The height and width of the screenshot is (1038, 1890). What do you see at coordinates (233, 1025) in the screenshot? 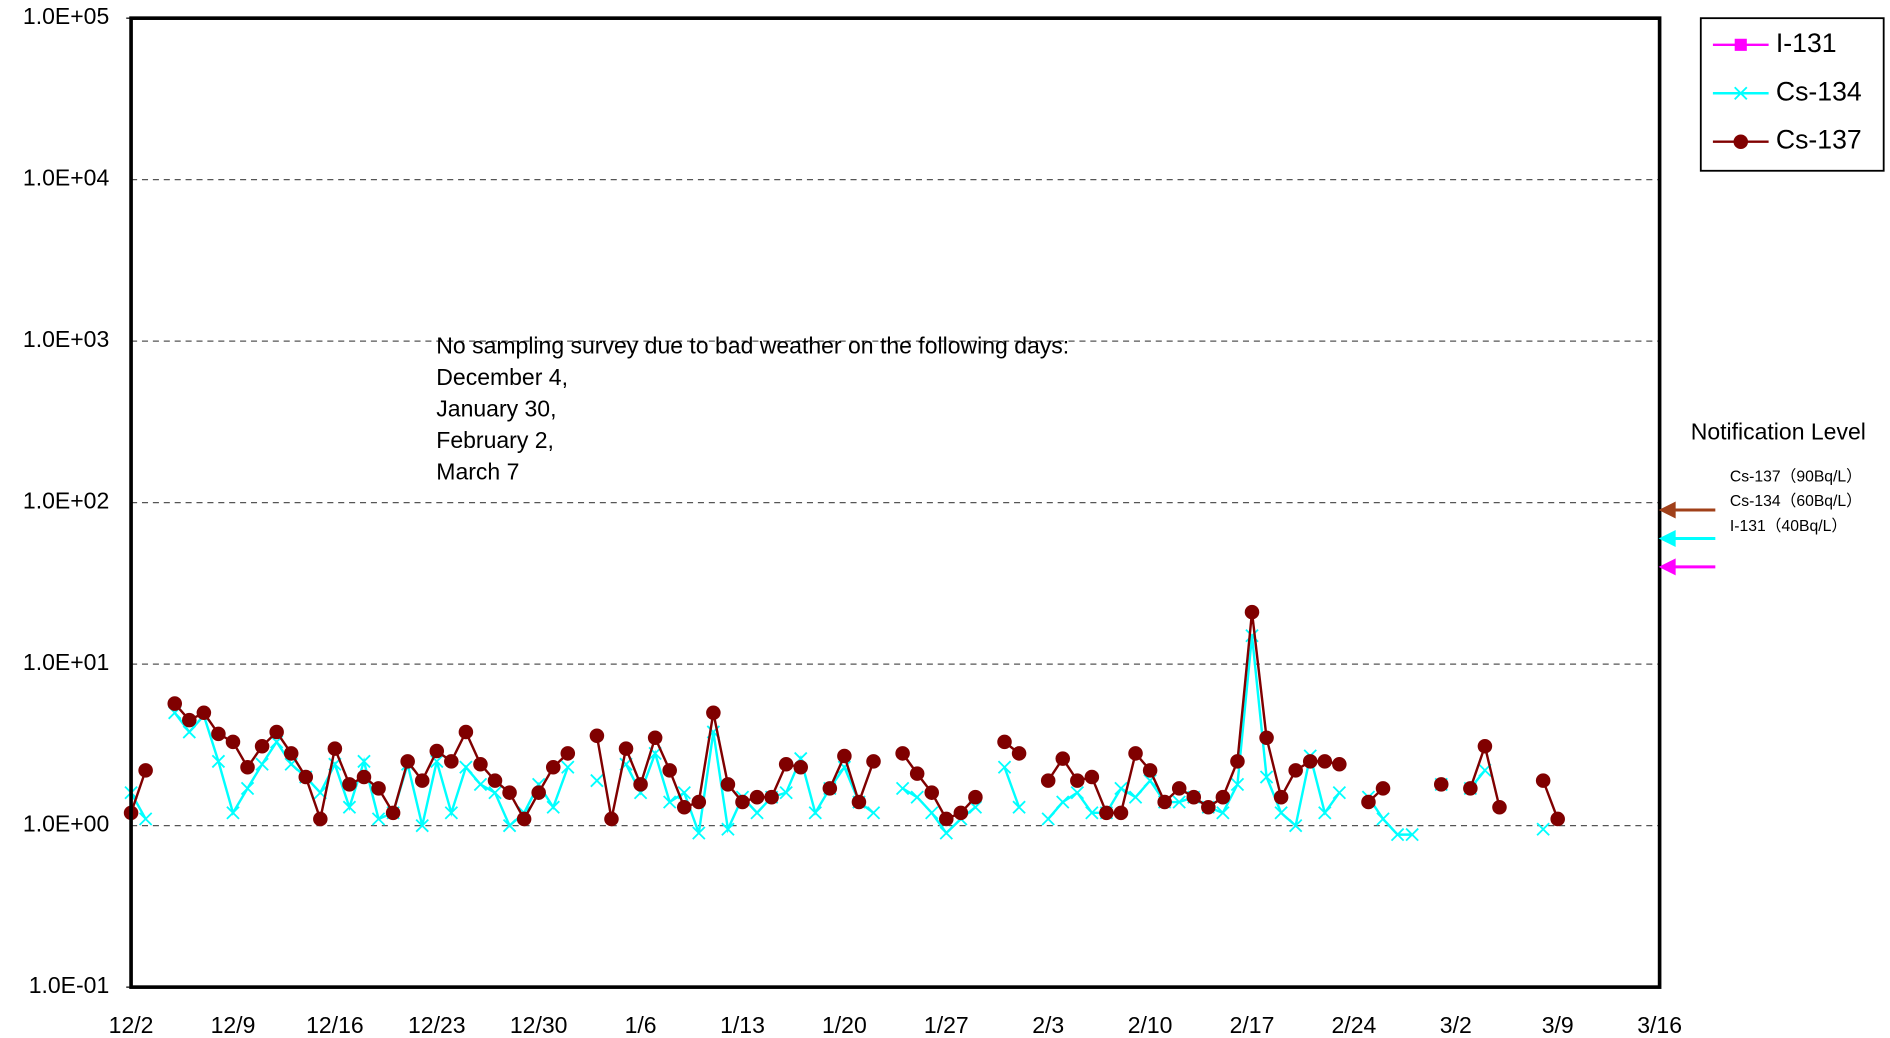
I see `x-tick-label: 12/9` at bounding box center [233, 1025].